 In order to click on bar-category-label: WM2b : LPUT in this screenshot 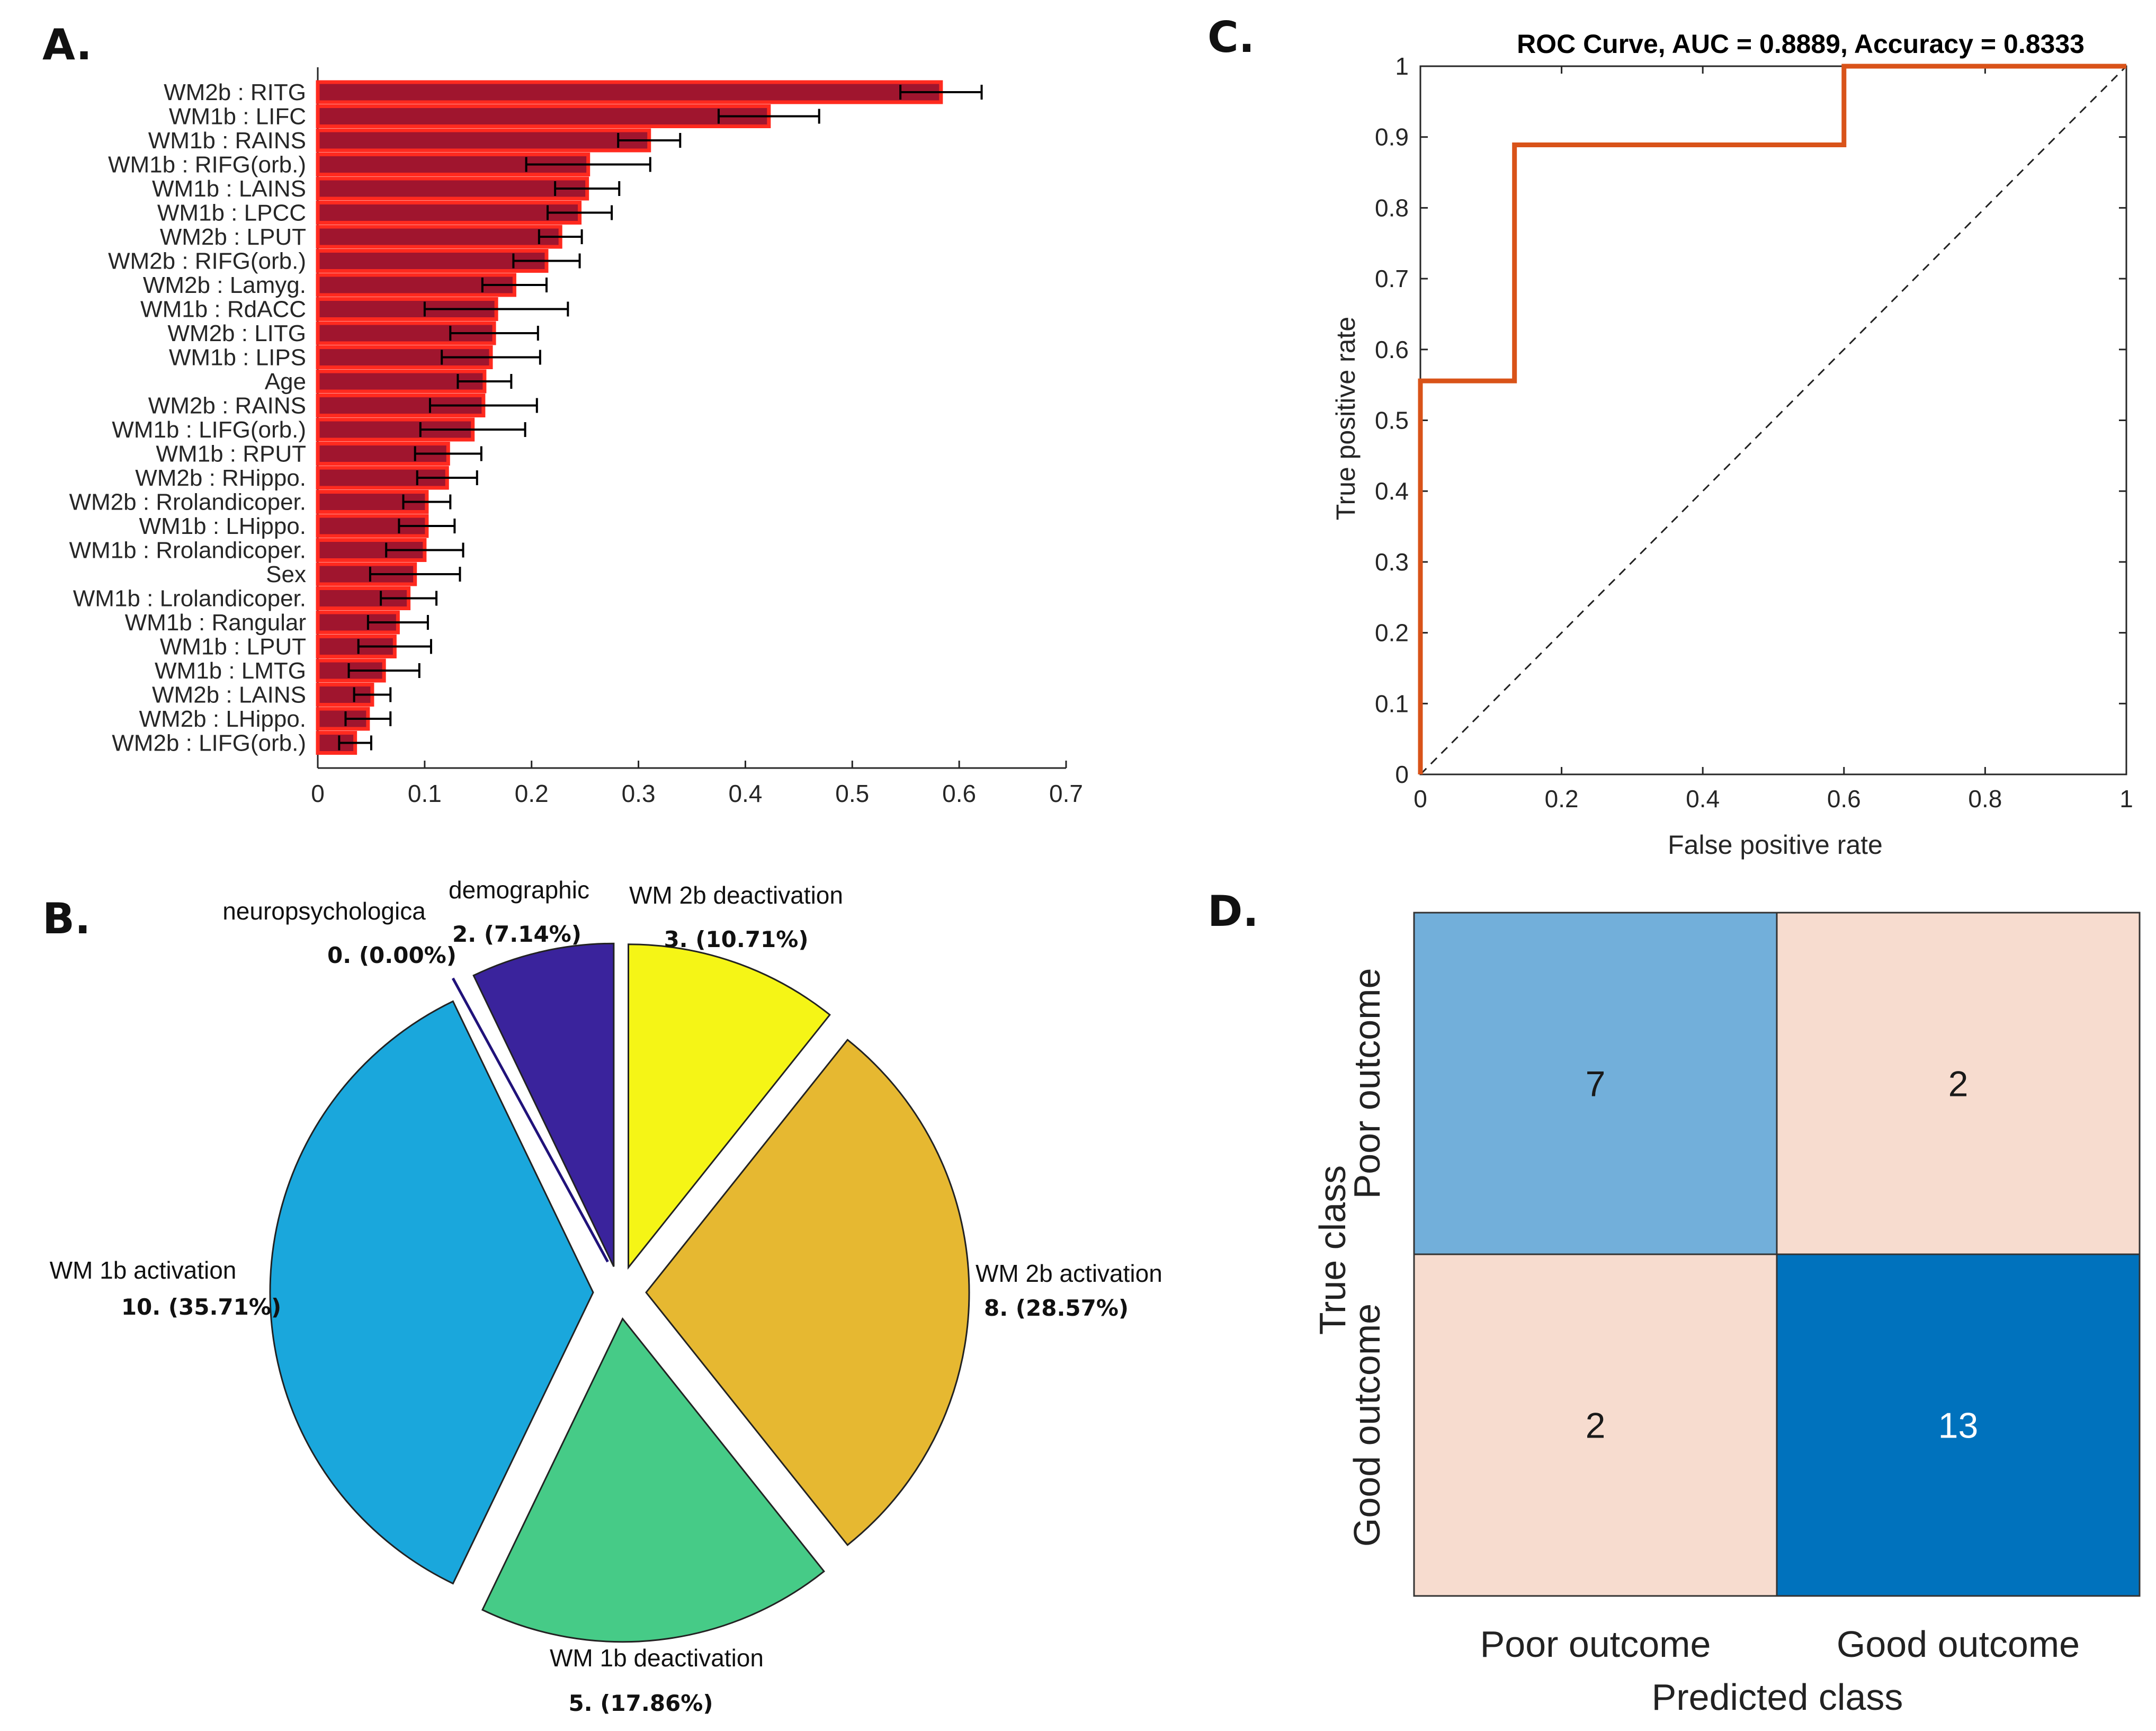, I will do `click(233, 237)`.